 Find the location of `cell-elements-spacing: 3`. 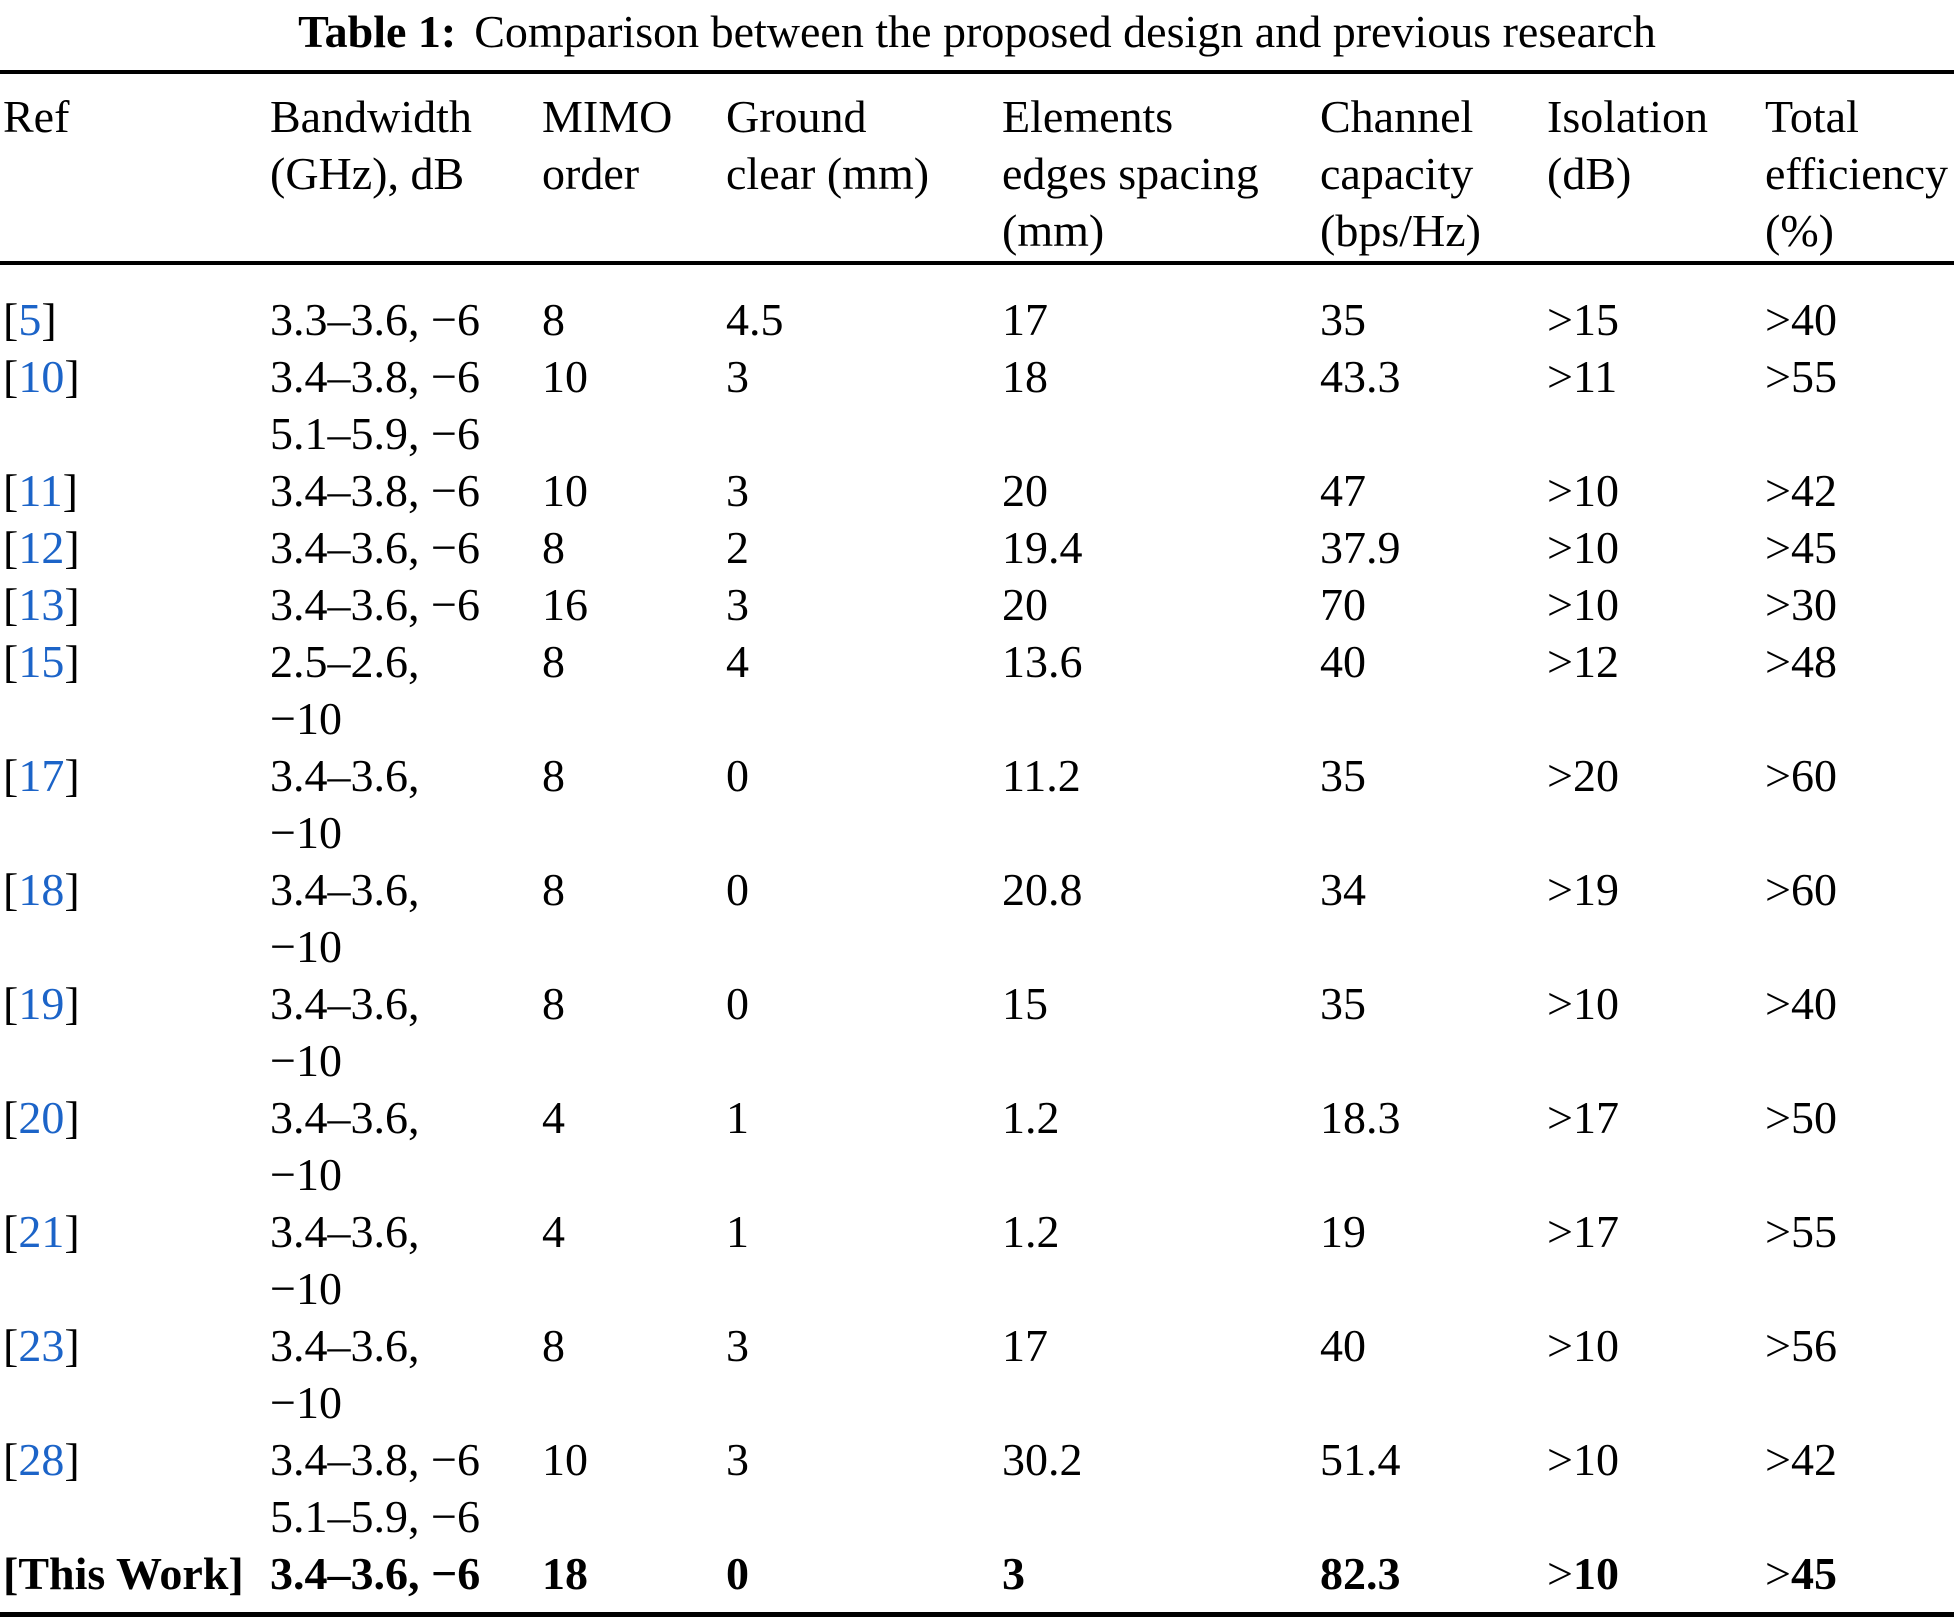

cell-elements-spacing: 3 is located at coordinates (1013, 1573).